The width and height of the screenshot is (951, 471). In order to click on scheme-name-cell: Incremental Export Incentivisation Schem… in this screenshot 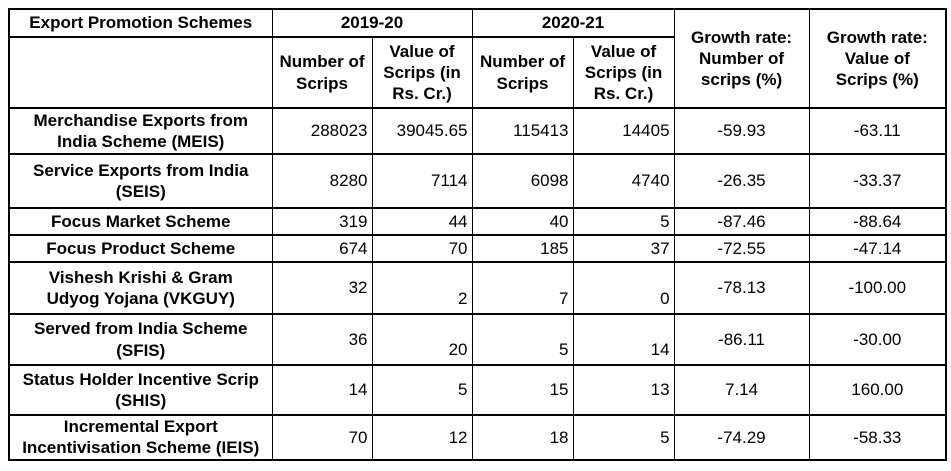, I will do `click(140, 437)`.